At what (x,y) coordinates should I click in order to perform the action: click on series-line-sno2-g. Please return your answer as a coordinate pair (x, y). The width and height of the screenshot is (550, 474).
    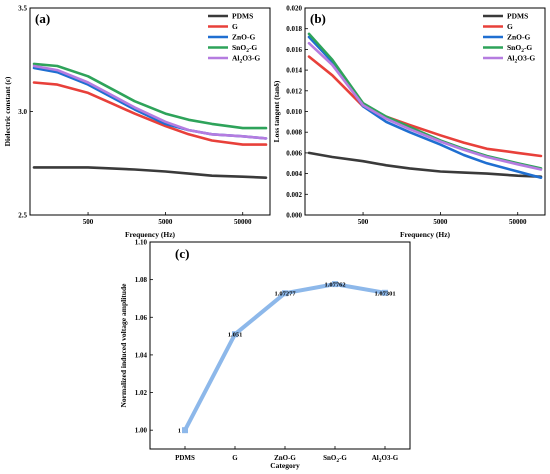
    Looking at the image, I should click on (150, 96).